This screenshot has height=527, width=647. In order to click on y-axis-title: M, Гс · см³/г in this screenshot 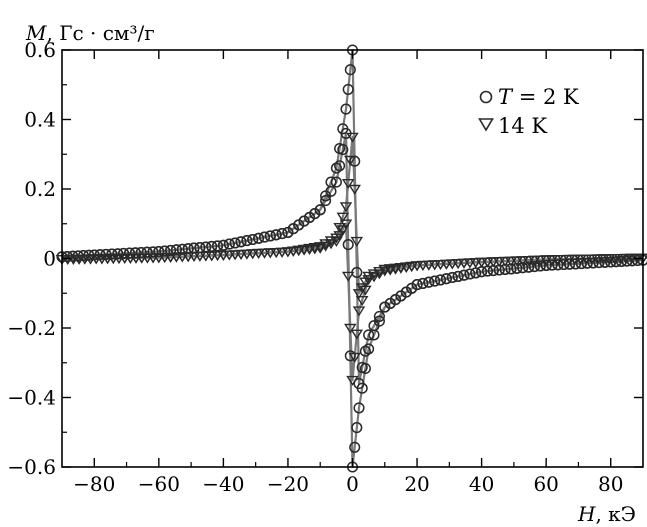, I will do `click(90, 33)`.